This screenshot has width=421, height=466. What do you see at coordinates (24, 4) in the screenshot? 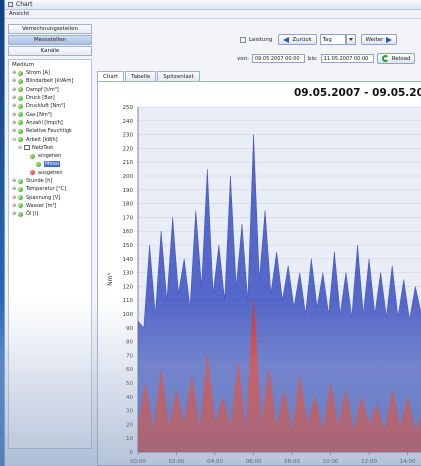
I see `window-title: Chart` at bounding box center [24, 4].